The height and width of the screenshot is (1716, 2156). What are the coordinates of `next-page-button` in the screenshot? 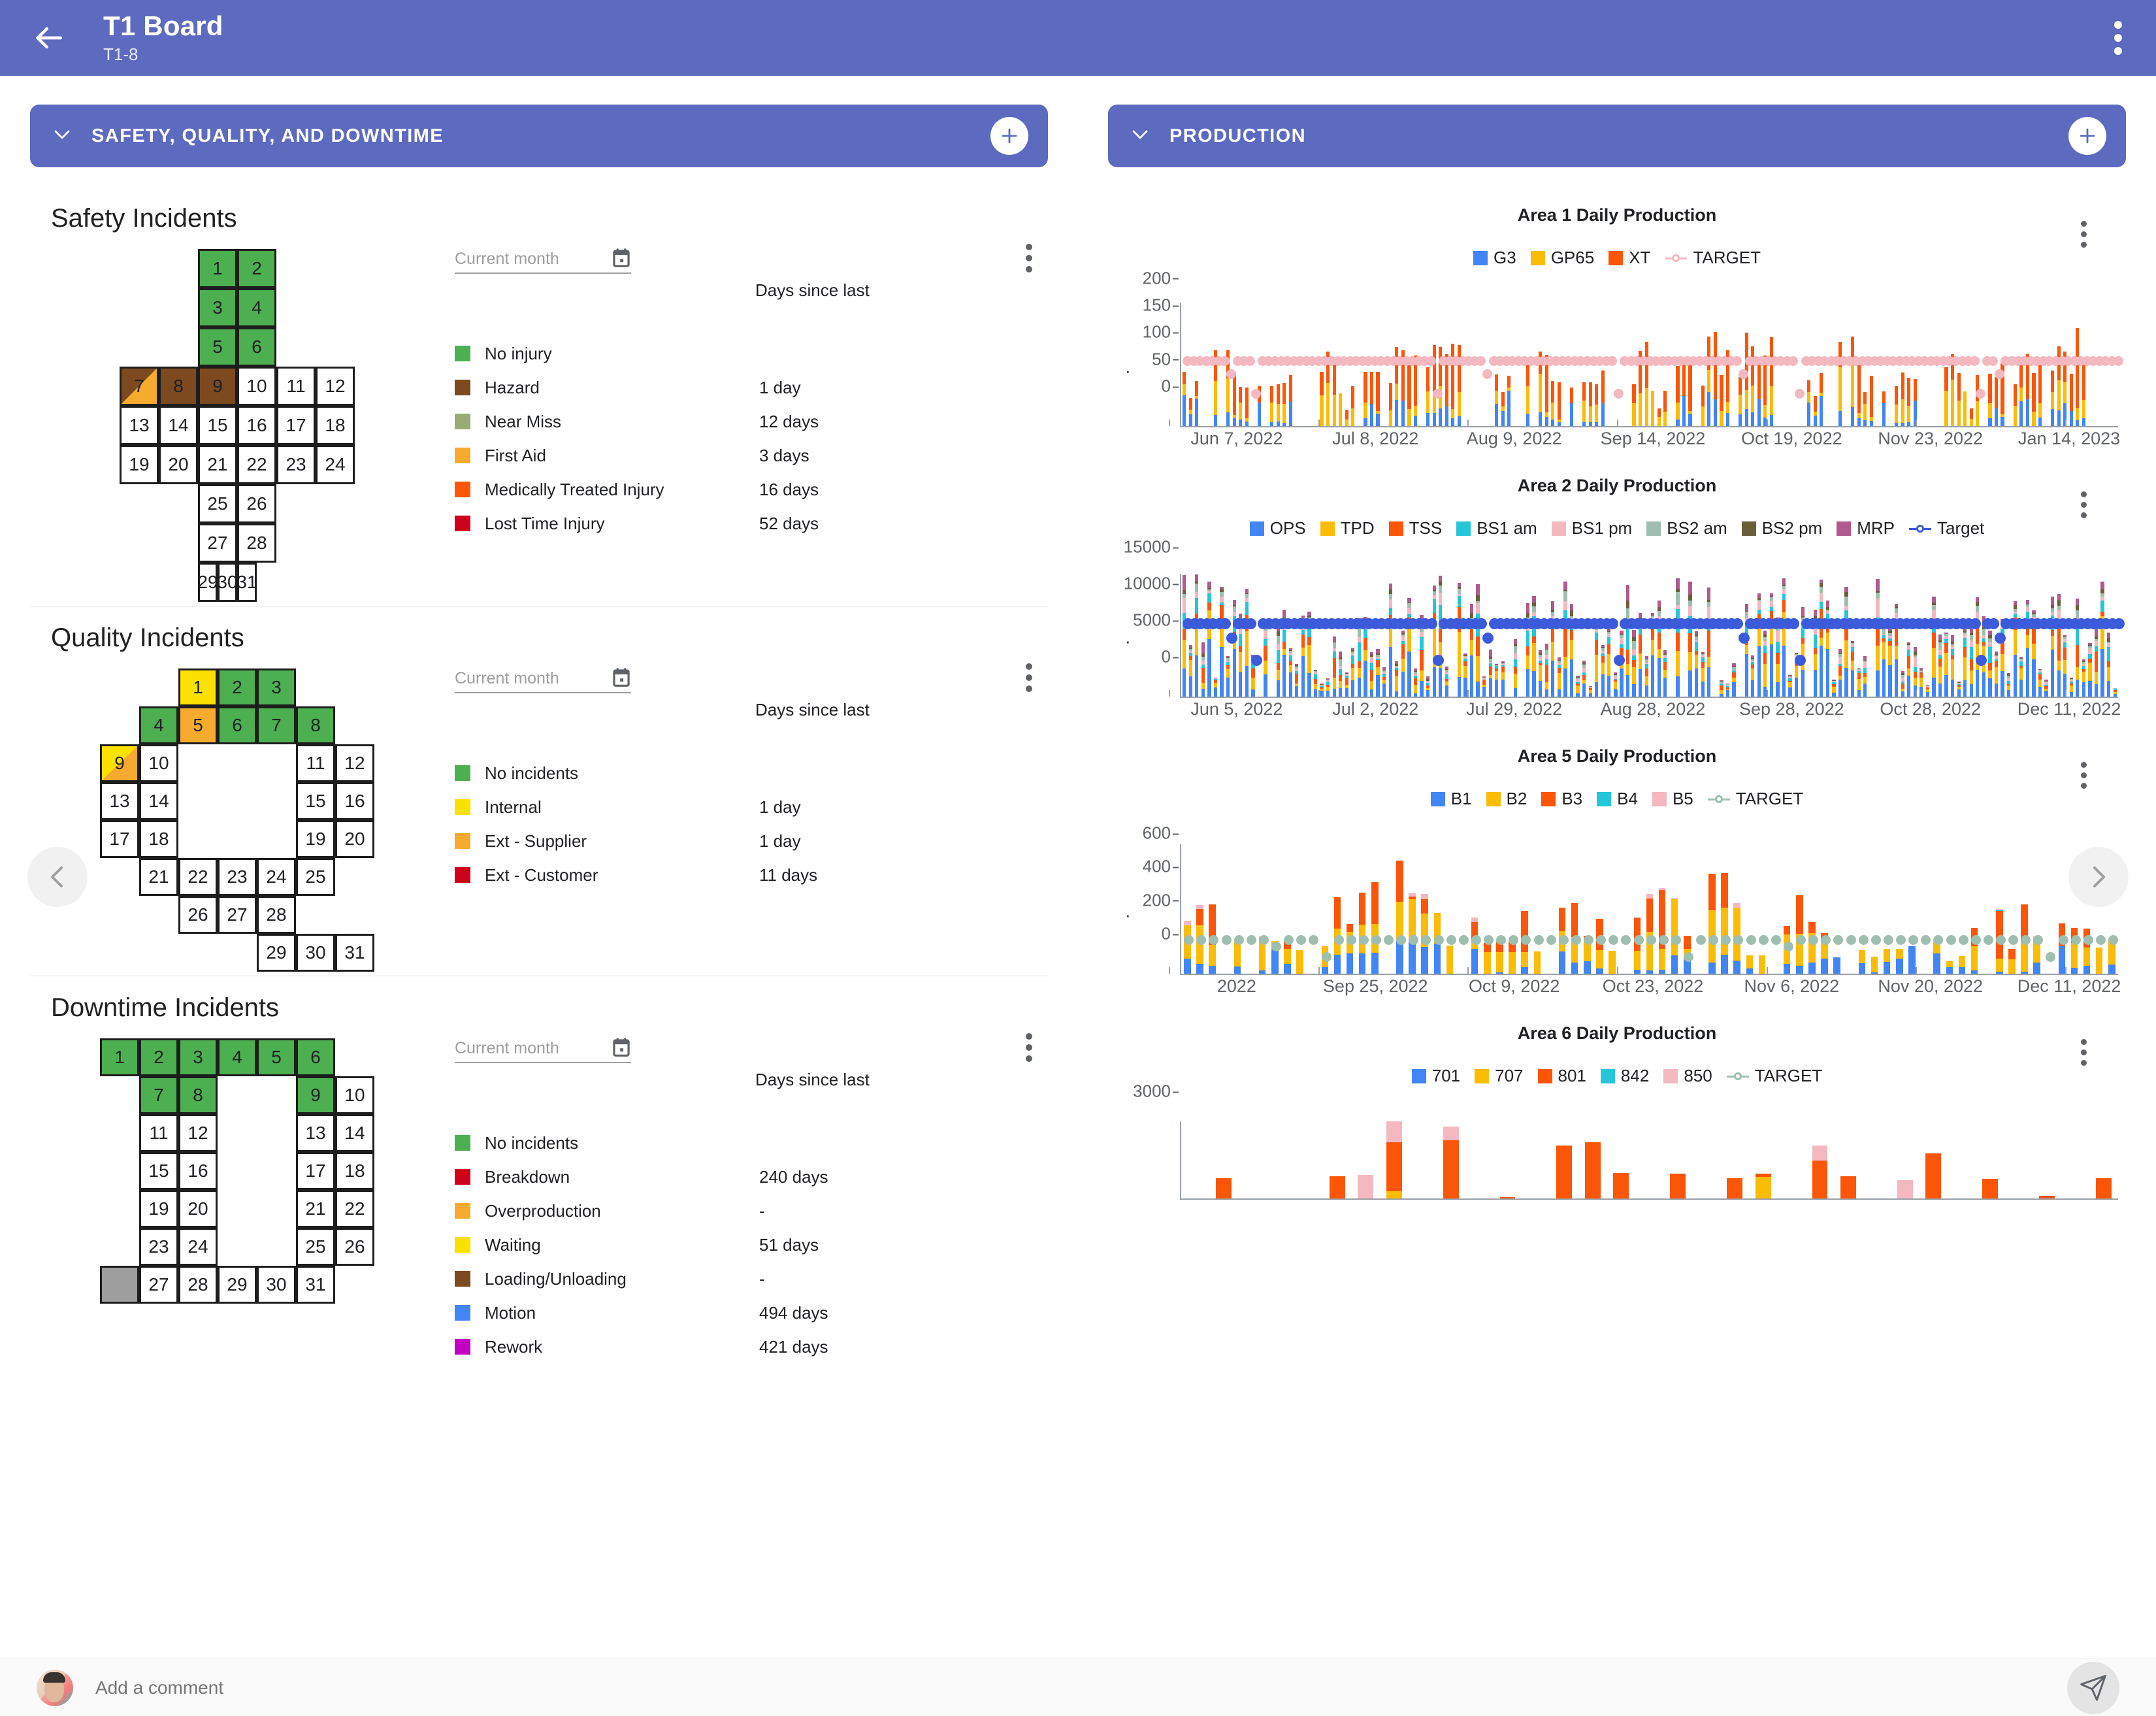 It's located at (2098, 877).